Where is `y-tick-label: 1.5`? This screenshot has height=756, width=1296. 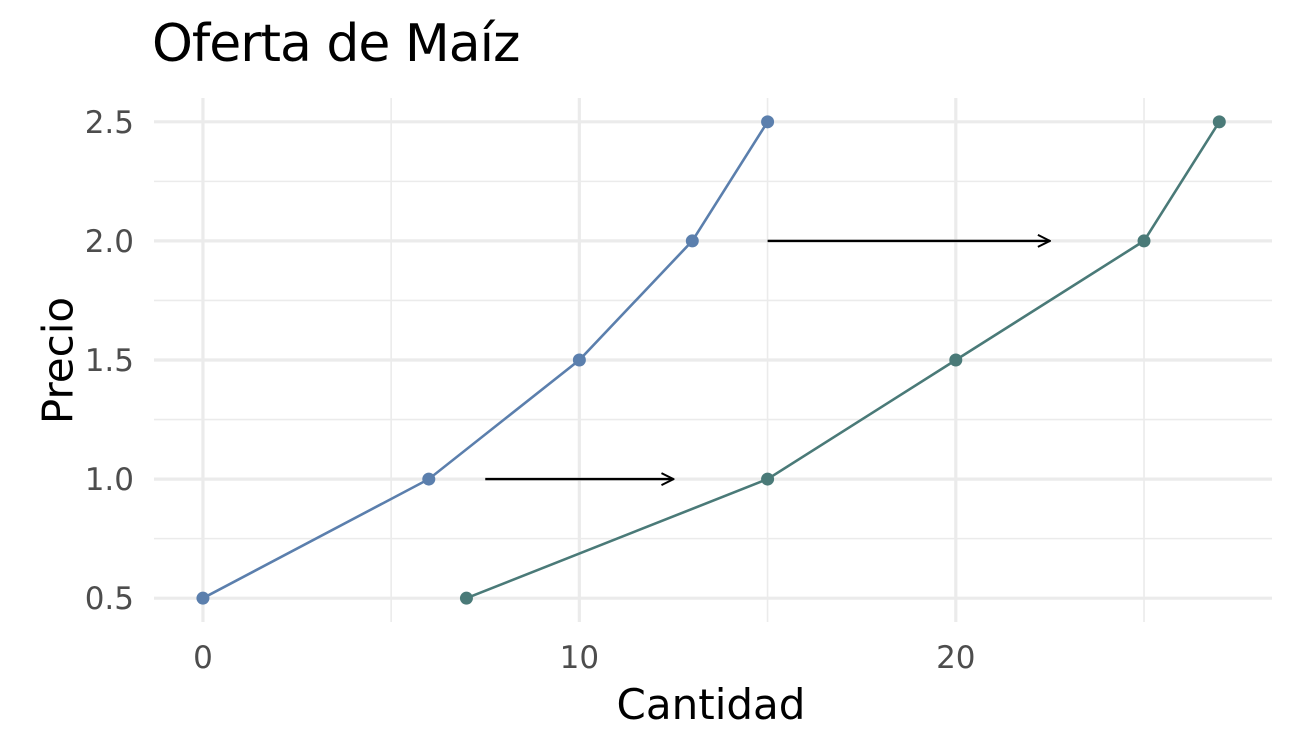 y-tick-label: 1.5 is located at coordinates (109, 361).